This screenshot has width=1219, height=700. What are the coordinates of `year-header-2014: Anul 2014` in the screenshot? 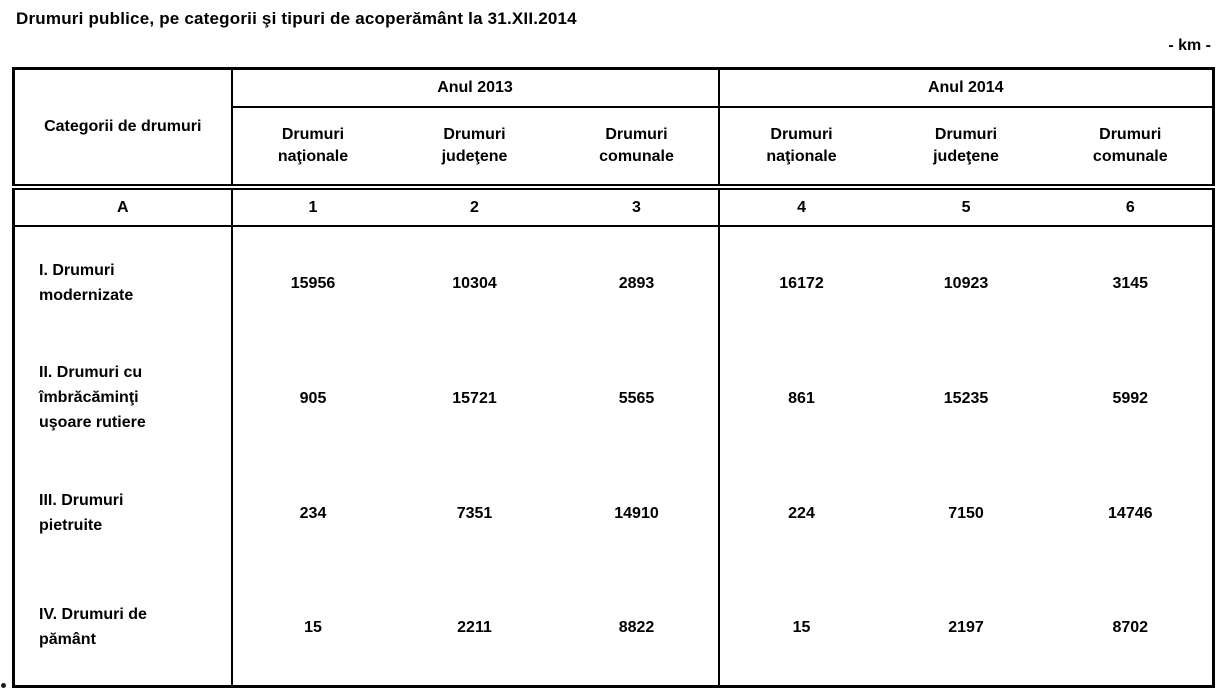 It's located at (966, 88).